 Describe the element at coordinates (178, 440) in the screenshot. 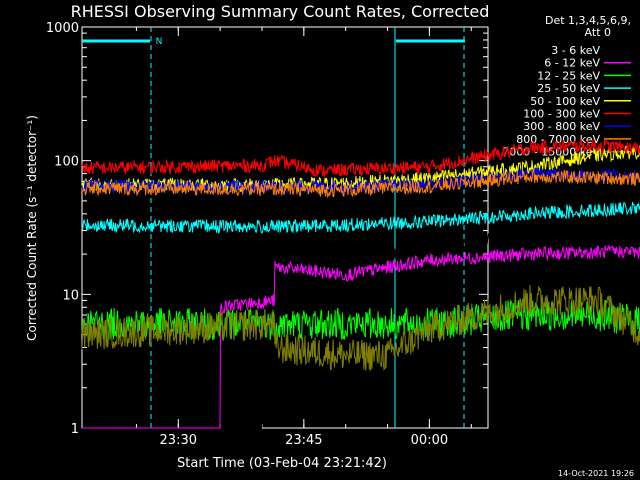

I see `x-tick-label: 23:30` at that location.